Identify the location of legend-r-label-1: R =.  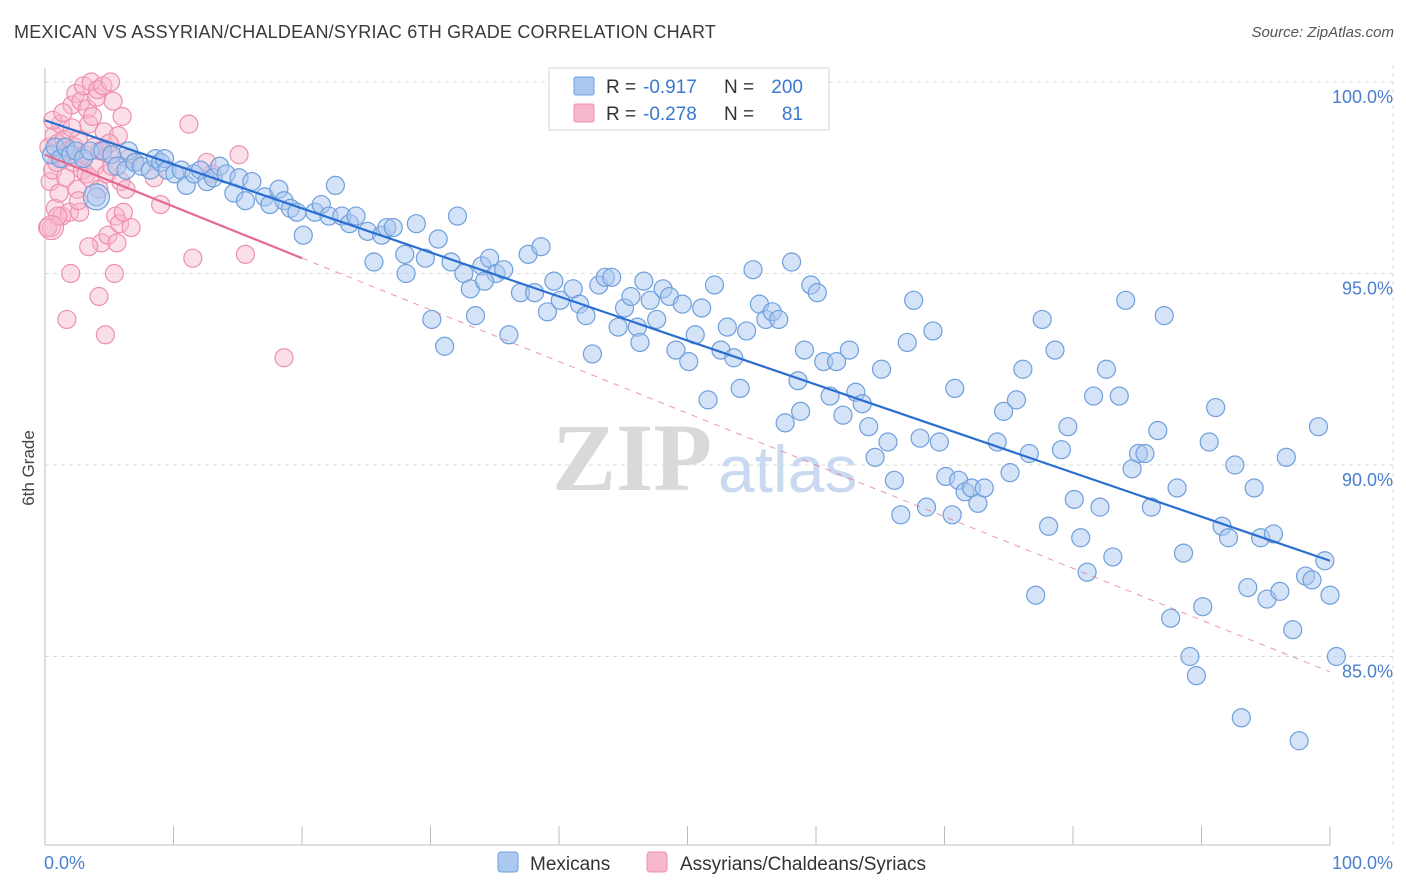
(621, 87).